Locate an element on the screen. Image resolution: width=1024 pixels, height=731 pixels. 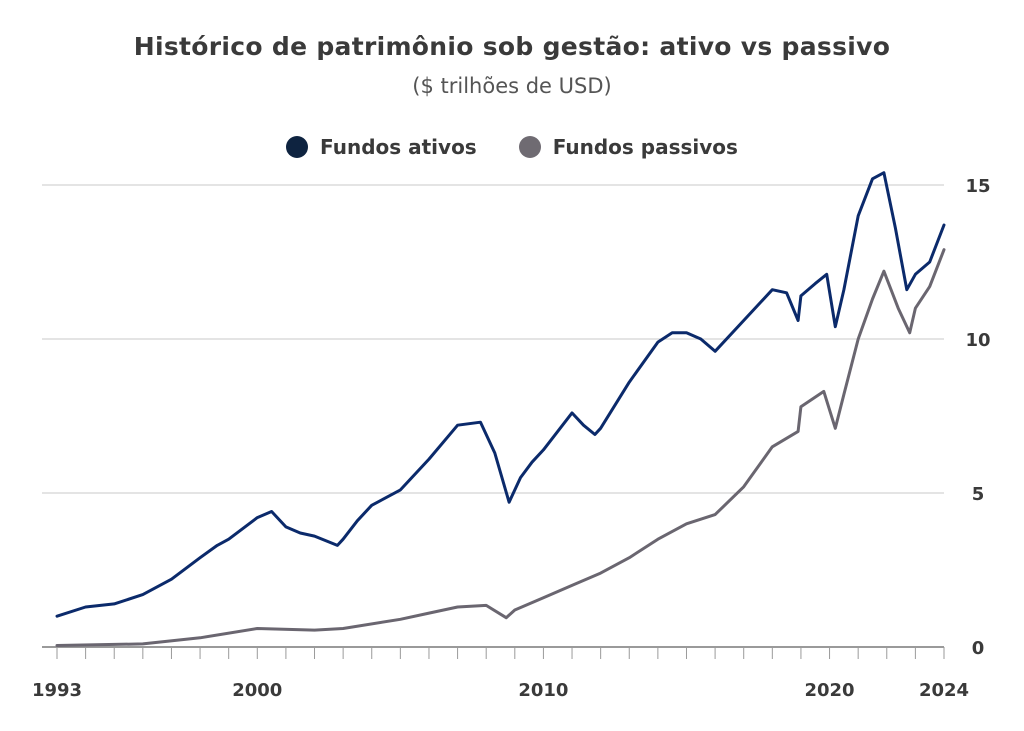
legend-swatch-active is located at coordinates (297, 147).